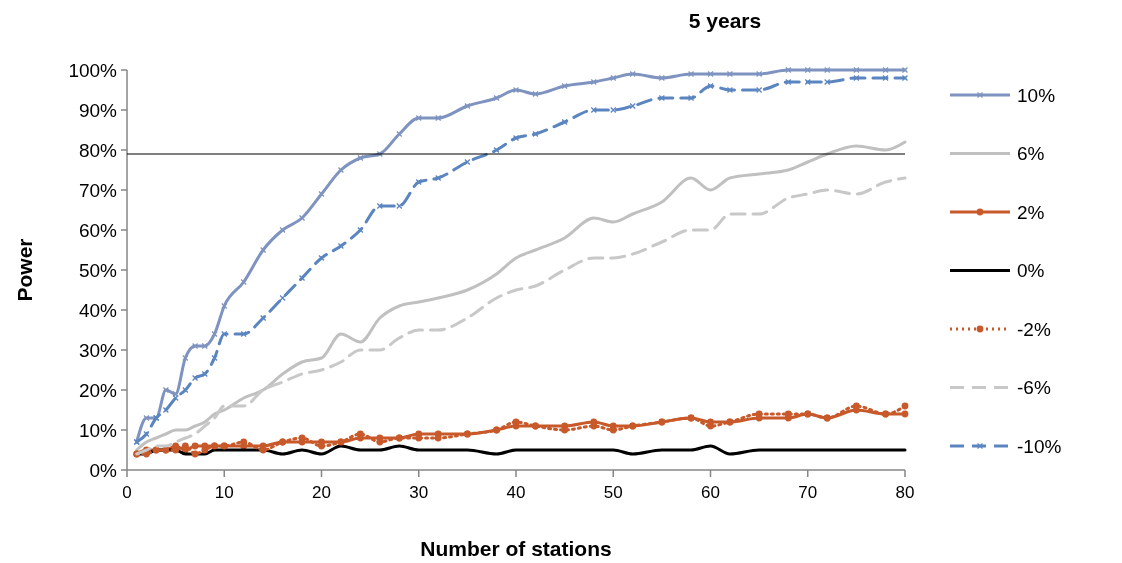 The width and height of the screenshot is (1122, 563). What do you see at coordinates (613, 492) in the screenshot?
I see `x-tick-label: 50` at bounding box center [613, 492].